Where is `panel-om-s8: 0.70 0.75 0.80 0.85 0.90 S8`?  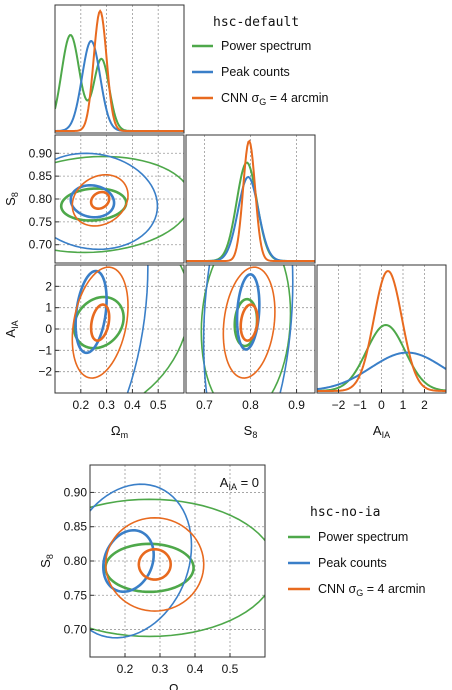 panel-om-s8: 0.70 0.75 0.80 0.85 0.90 S8 is located at coordinates (94, 199).